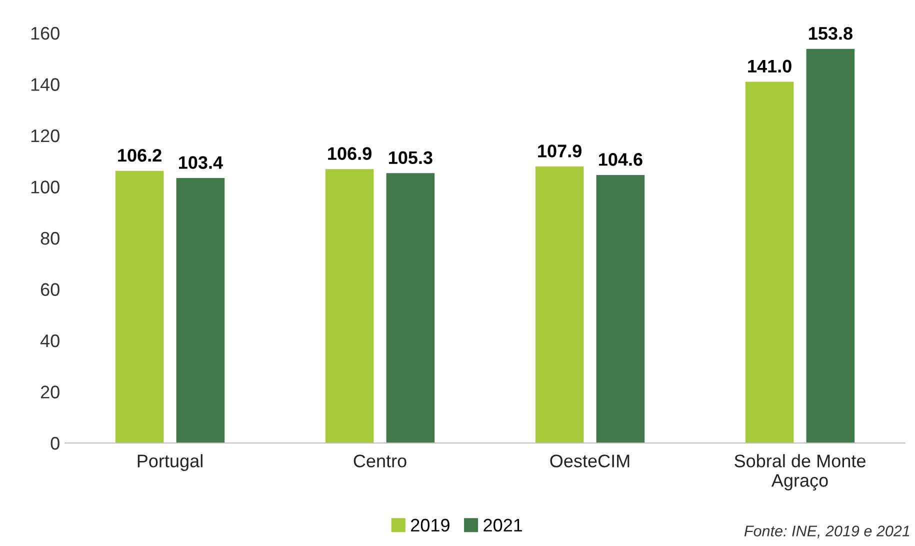 This screenshot has height=546, width=915. What do you see at coordinates (350, 153) in the screenshot?
I see `data-label: 106.9` at bounding box center [350, 153].